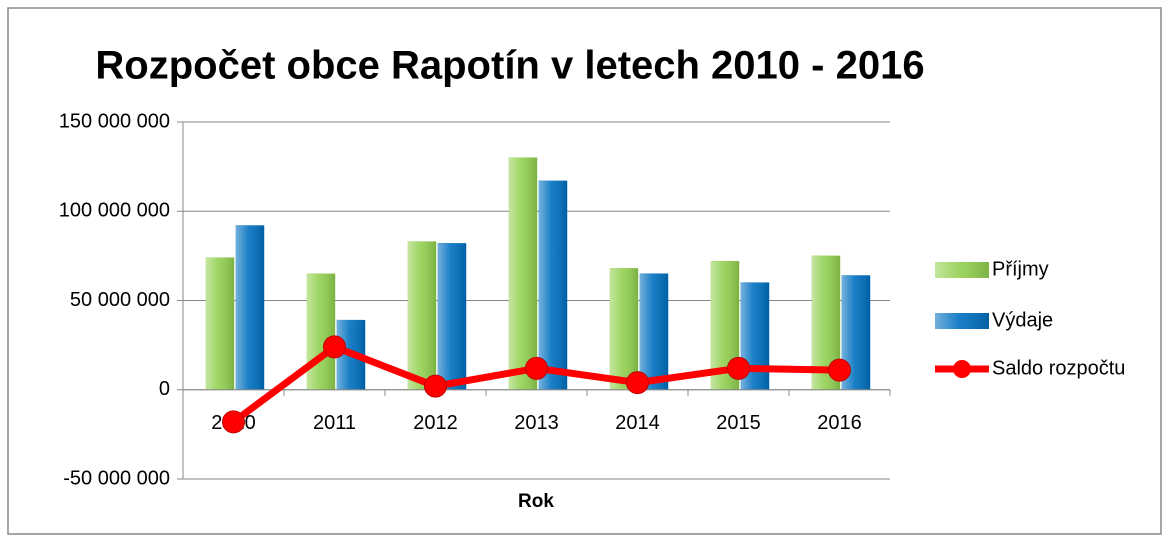  What do you see at coordinates (435, 423) in the screenshot?
I see `x-tick-label: 2012` at bounding box center [435, 423].